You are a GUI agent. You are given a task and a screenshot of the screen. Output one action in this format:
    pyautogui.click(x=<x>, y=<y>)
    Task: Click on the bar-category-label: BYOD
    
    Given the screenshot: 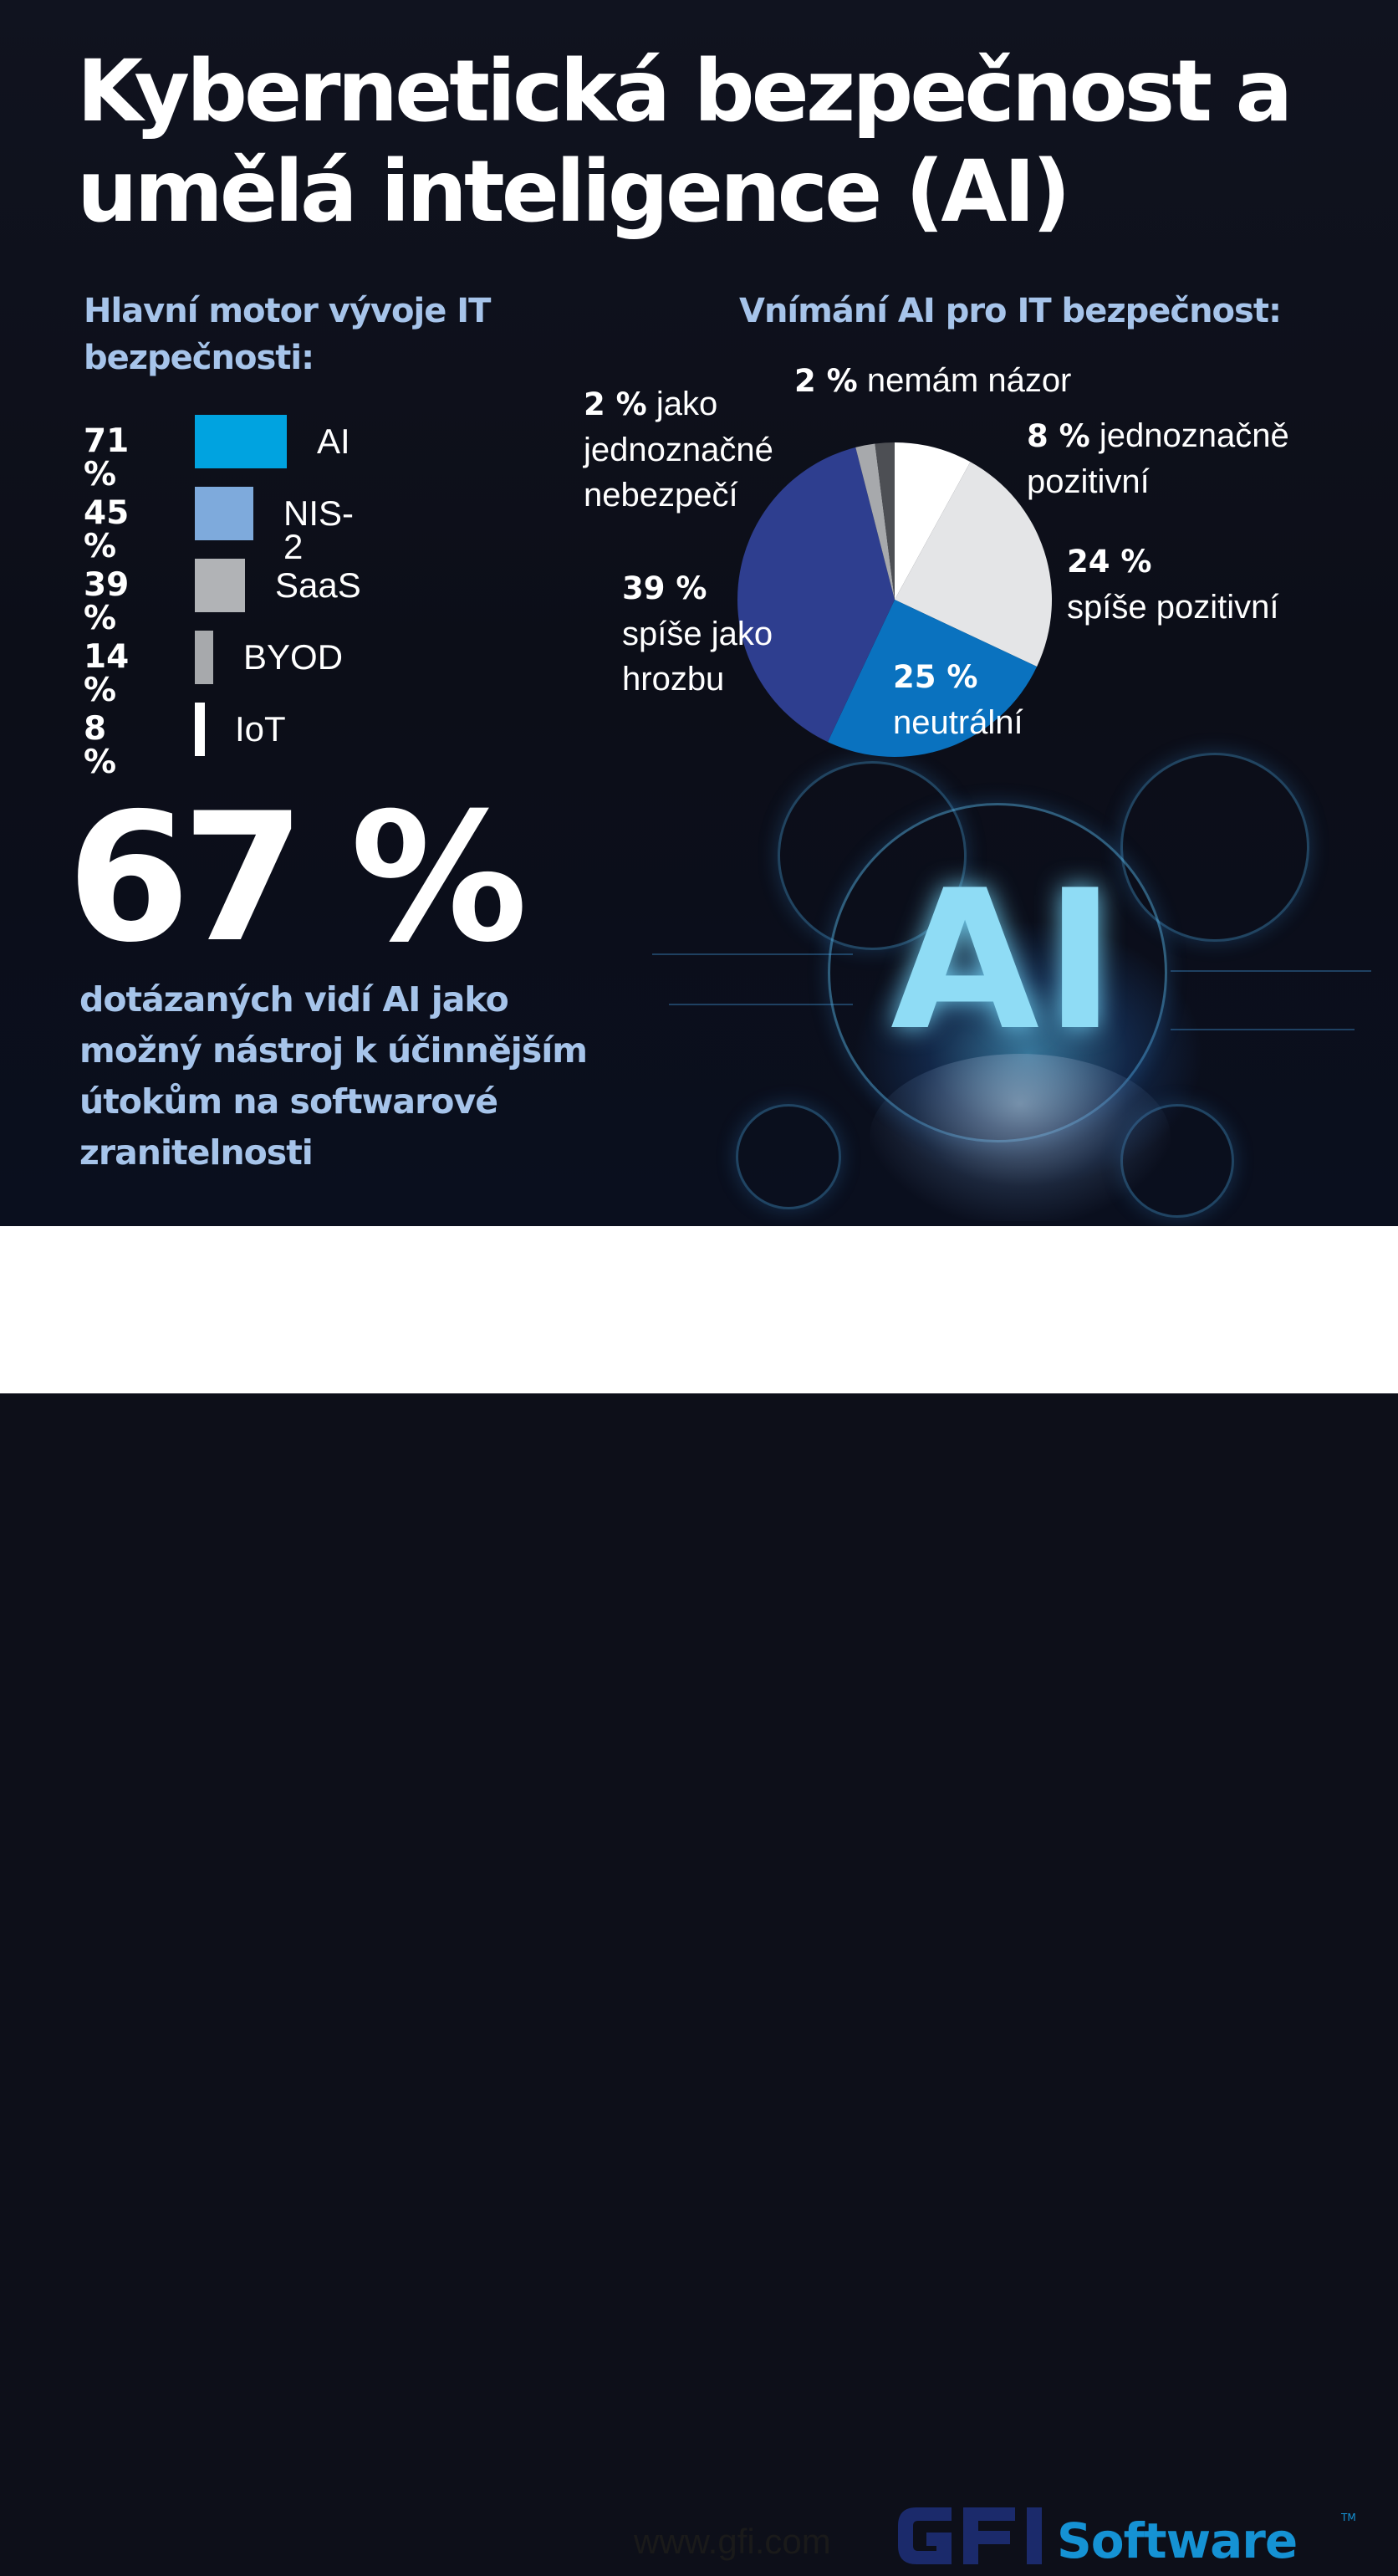 What is the action you would take?
    pyautogui.click(x=293, y=657)
    